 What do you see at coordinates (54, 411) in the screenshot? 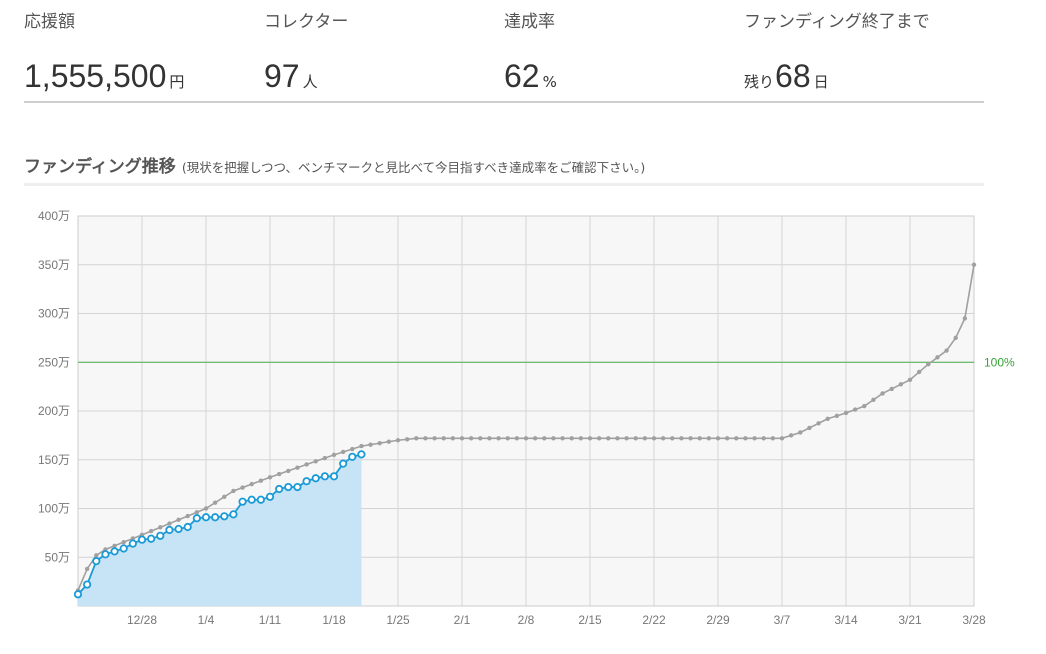
I see `y-tick-label: 200万` at bounding box center [54, 411].